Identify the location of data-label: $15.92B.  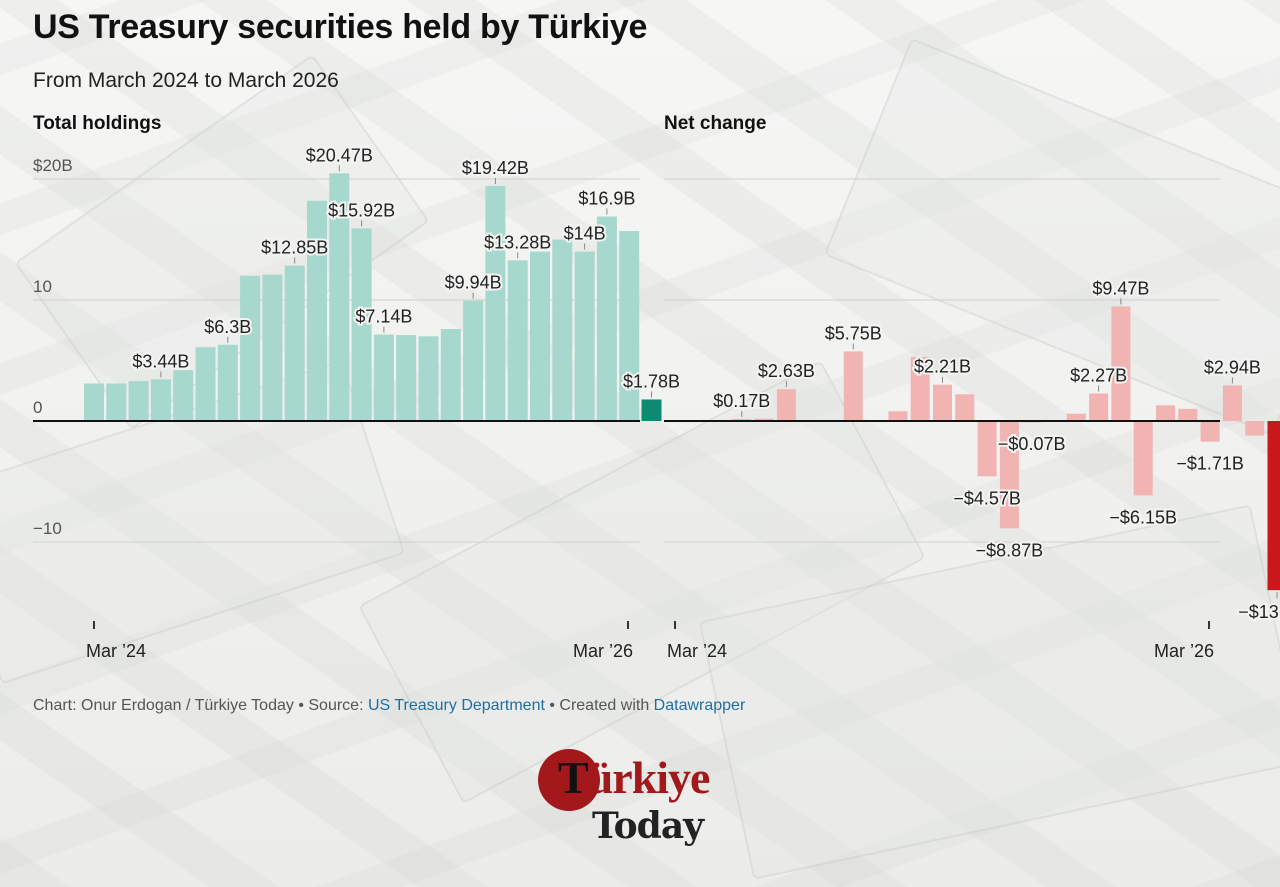
(361, 210).